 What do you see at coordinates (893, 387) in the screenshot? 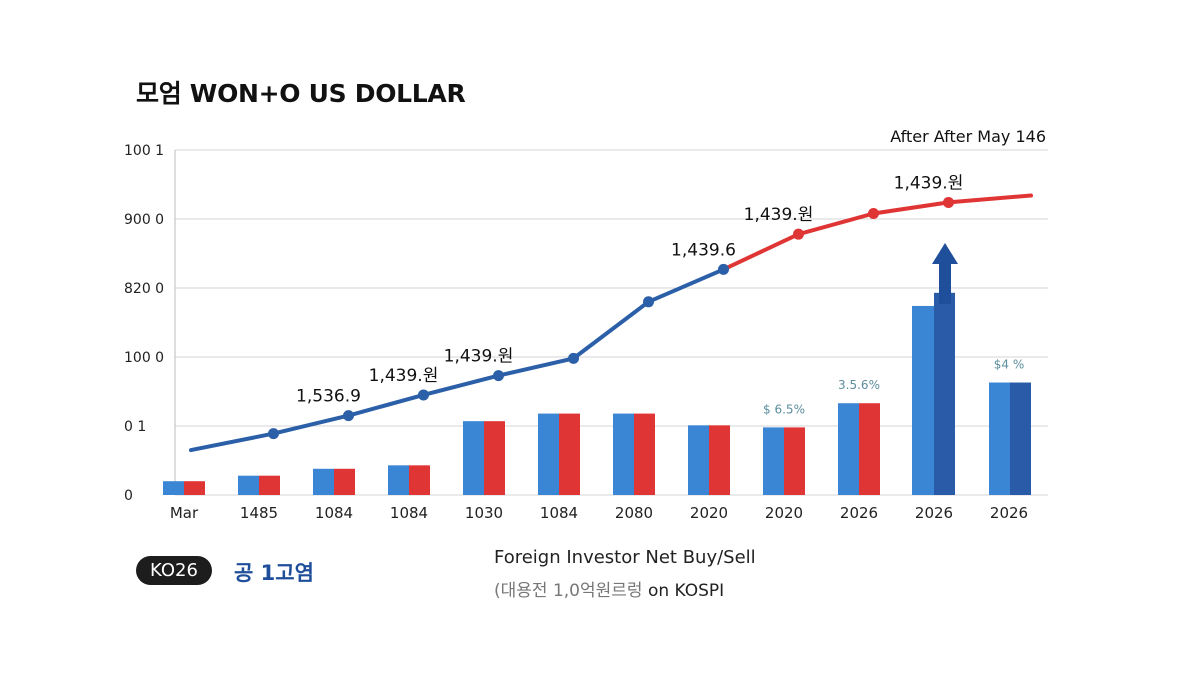
I see `bar-labels: $ 6.5% 3.5.6% $4 %` at bounding box center [893, 387].